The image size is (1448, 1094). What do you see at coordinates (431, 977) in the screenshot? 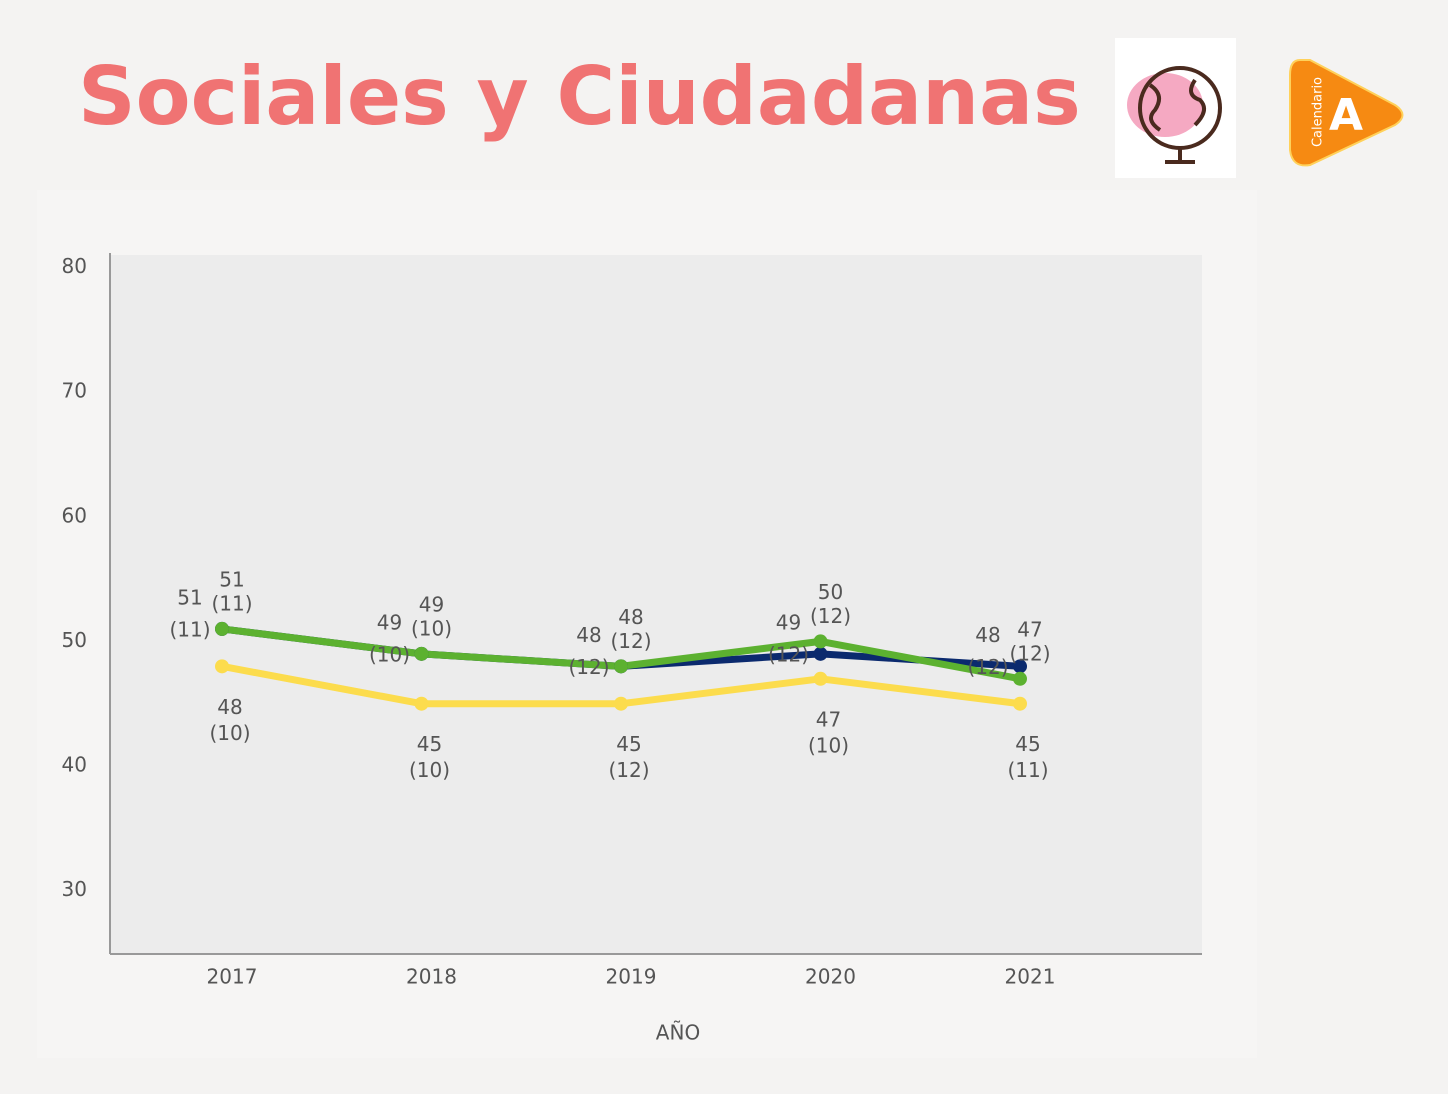
I see `x-tick-label: 2018` at bounding box center [431, 977].